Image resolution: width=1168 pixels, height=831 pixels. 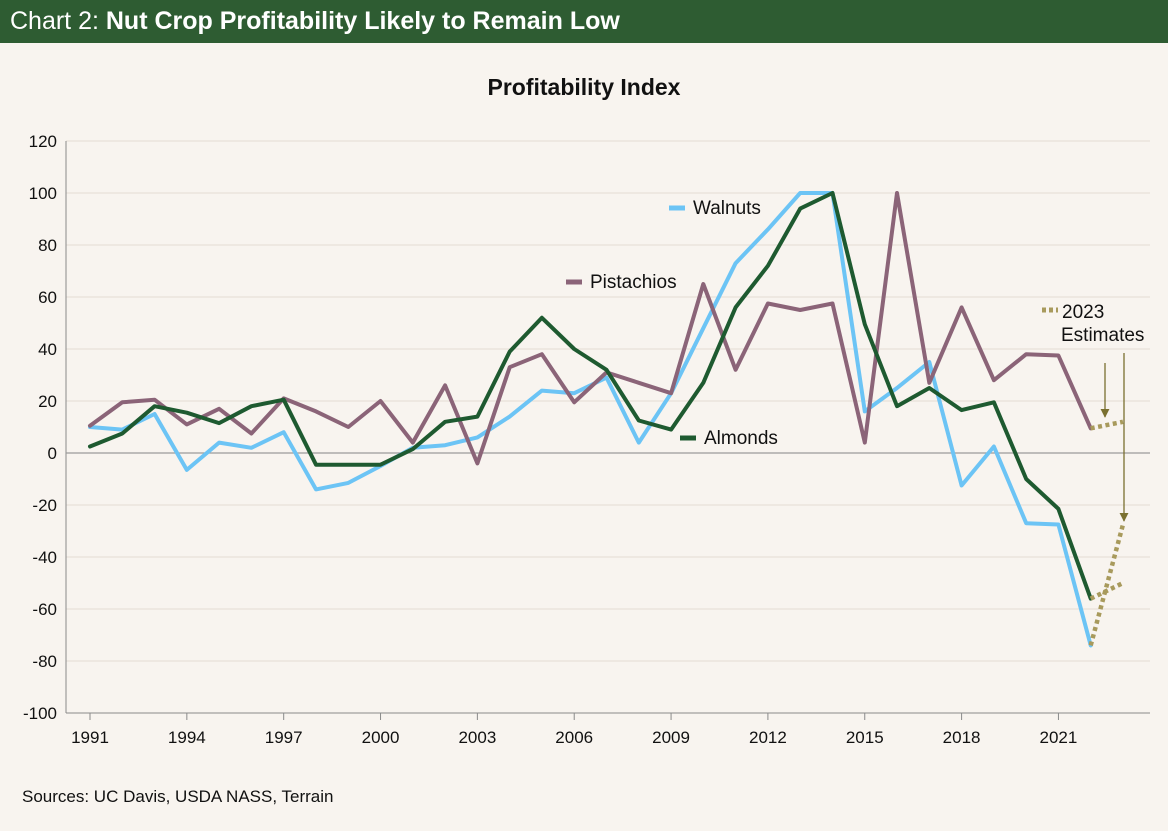 What do you see at coordinates (43, 193) in the screenshot?
I see `y-tick-label: 100` at bounding box center [43, 193].